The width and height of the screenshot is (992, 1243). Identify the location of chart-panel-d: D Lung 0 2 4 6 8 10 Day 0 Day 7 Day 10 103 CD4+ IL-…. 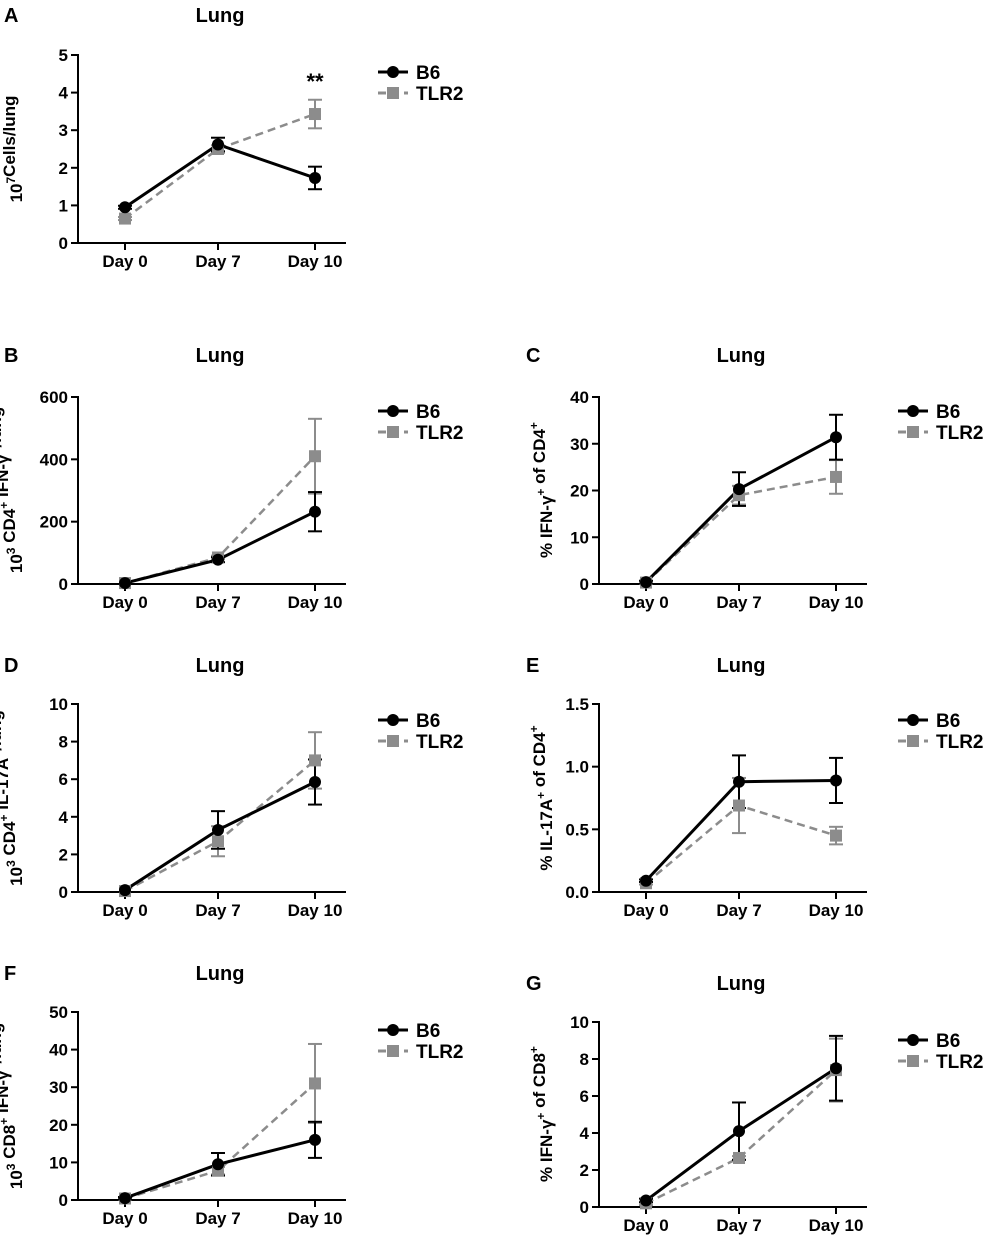
(232, 787).